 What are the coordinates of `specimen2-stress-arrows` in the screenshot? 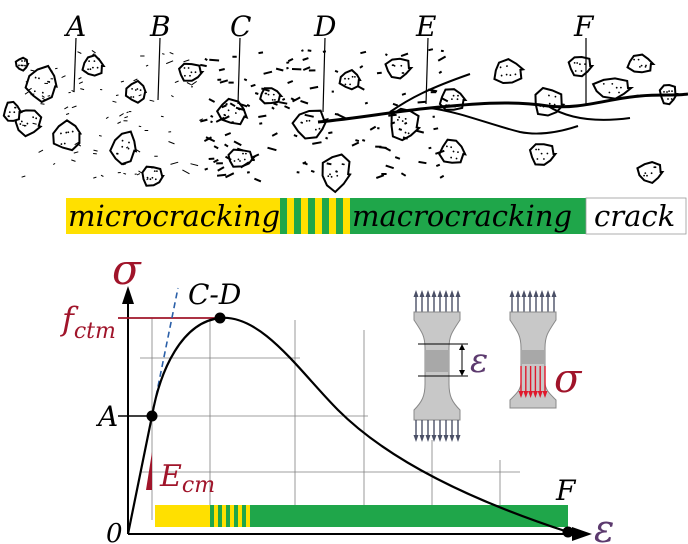 It's located at (533, 382).